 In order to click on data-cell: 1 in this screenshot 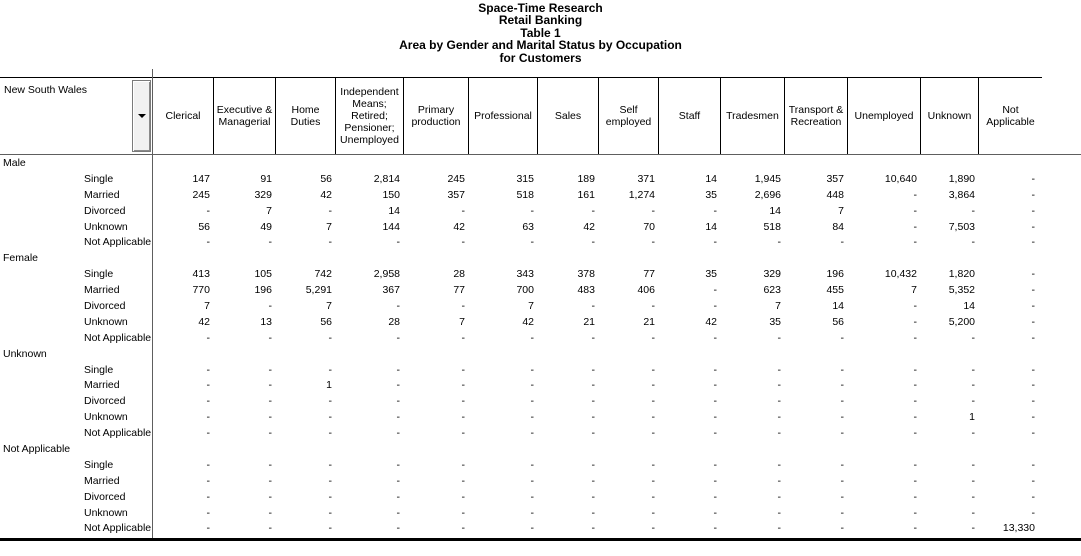, I will do `click(329, 385)`.